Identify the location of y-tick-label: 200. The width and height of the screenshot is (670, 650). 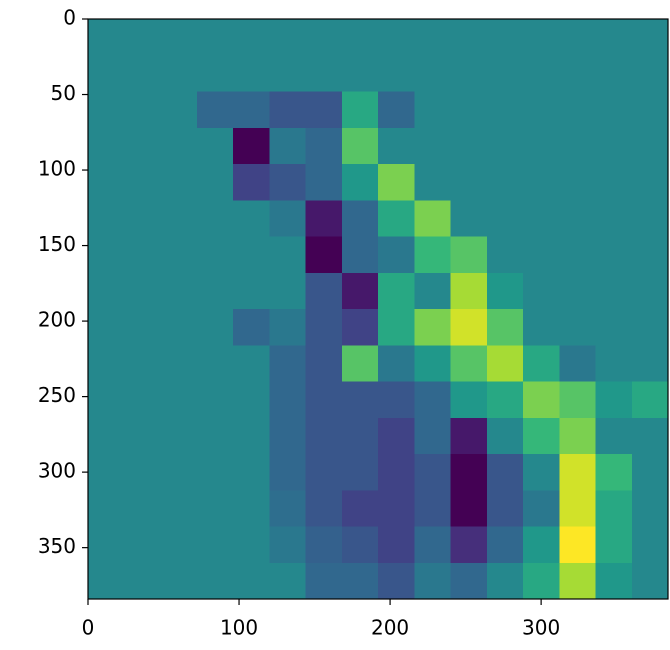
(57, 320).